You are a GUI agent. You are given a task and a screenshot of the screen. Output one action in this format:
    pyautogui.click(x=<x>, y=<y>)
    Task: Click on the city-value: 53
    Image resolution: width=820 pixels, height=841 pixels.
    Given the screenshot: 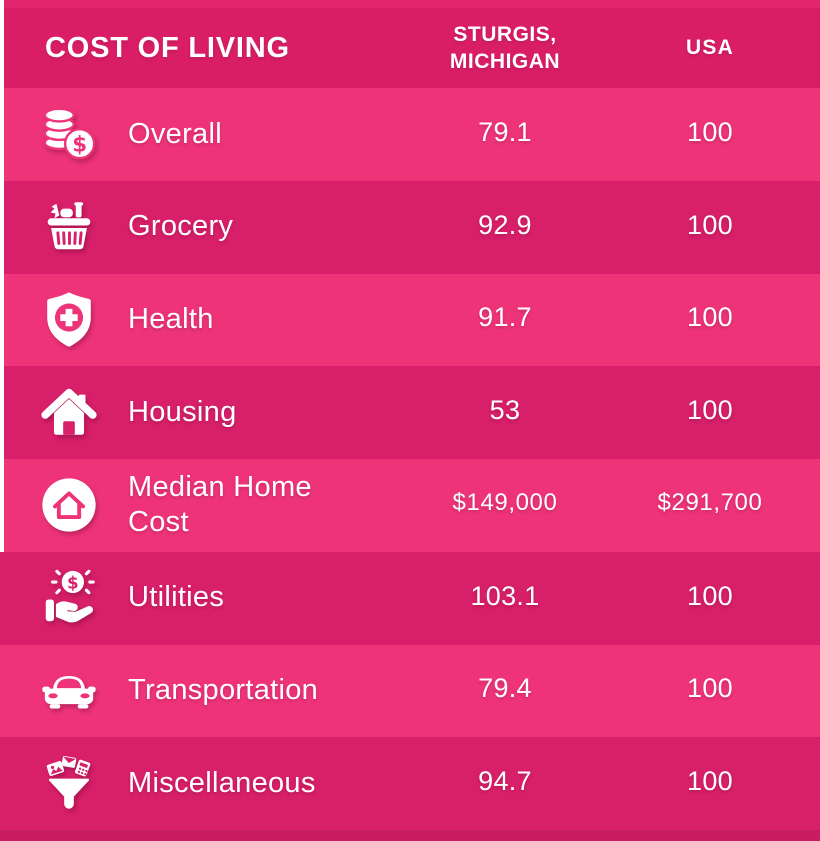 What is the action you would take?
    pyautogui.click(x=505, y=410)
    